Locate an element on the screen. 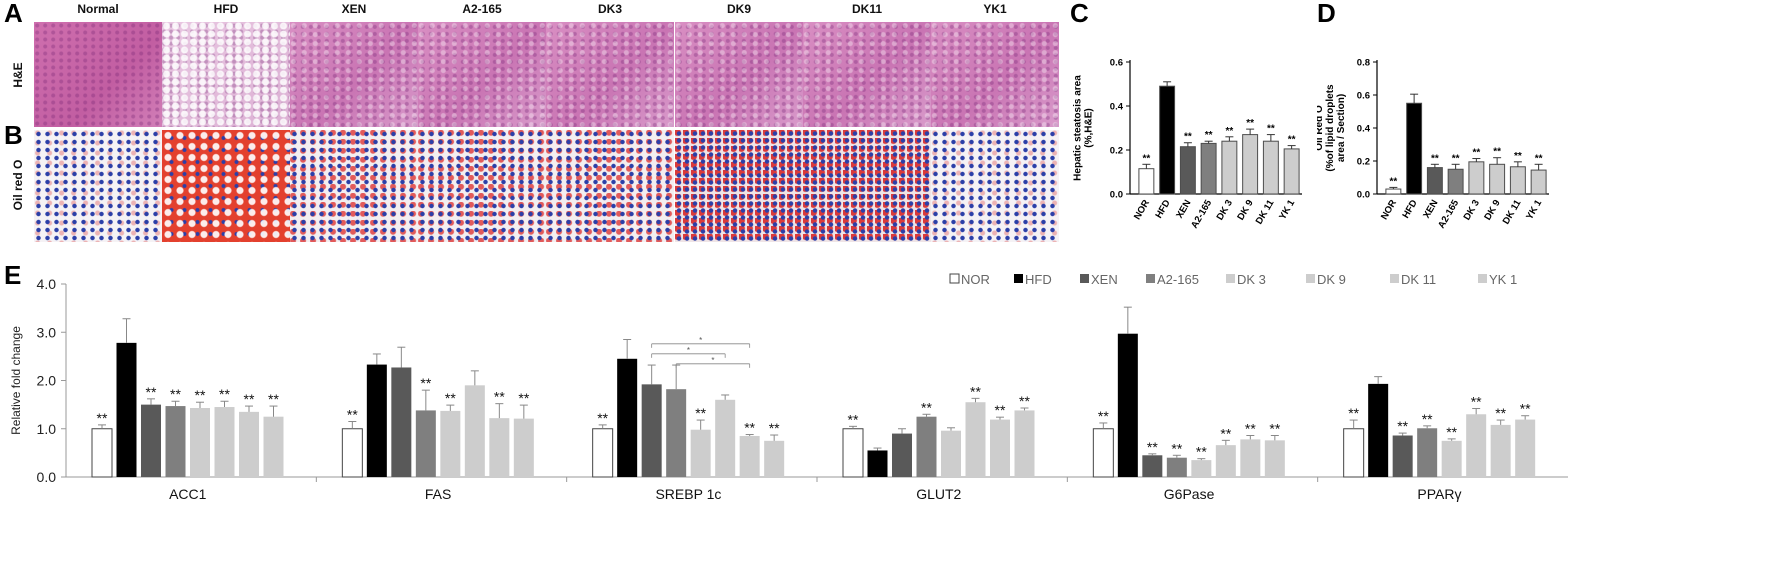 The width and height of the screenshot is (1772, 566). x-tick-label-nor: NOR is located at coordinates (1389, 210).